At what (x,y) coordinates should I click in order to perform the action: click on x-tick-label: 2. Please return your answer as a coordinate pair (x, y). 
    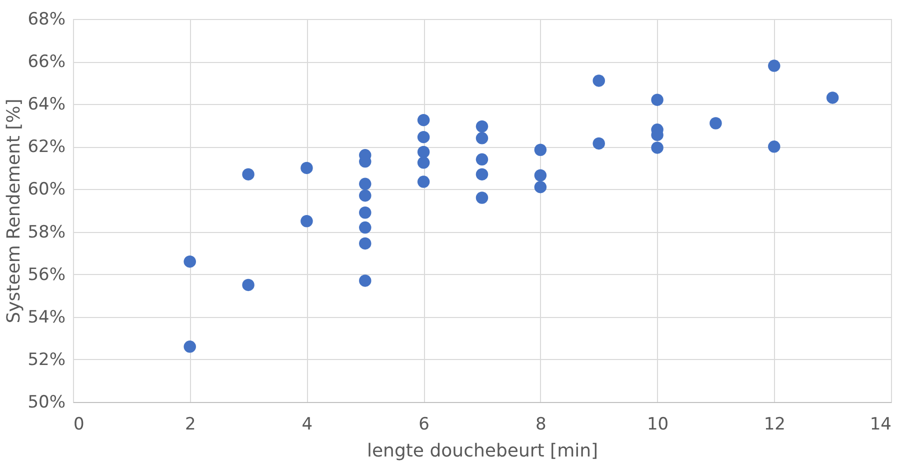
    Looking at the image, I should click on (190, 424).